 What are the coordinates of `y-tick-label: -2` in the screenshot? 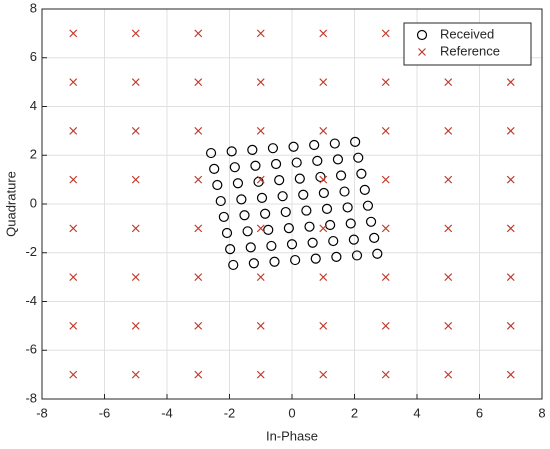 It's located at (31, 251).